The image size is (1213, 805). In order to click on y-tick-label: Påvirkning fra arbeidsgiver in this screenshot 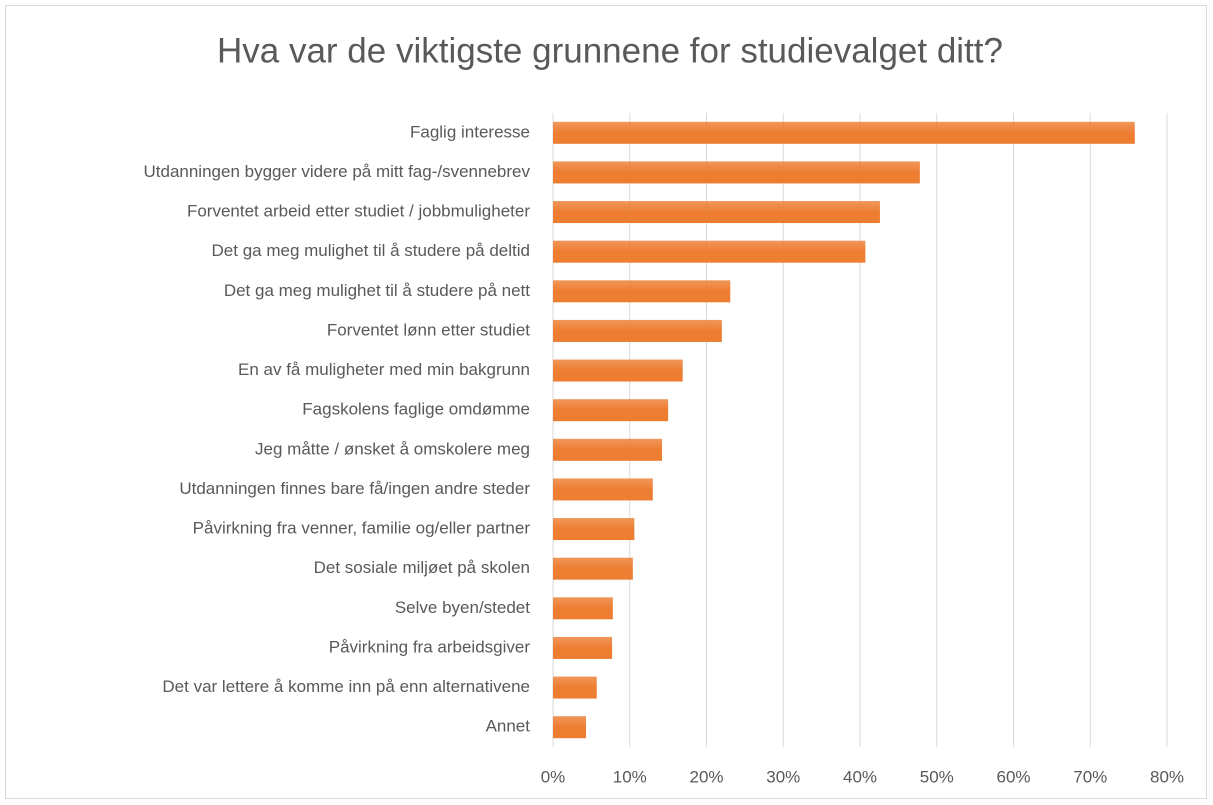, I will do `click(430, 646)`.